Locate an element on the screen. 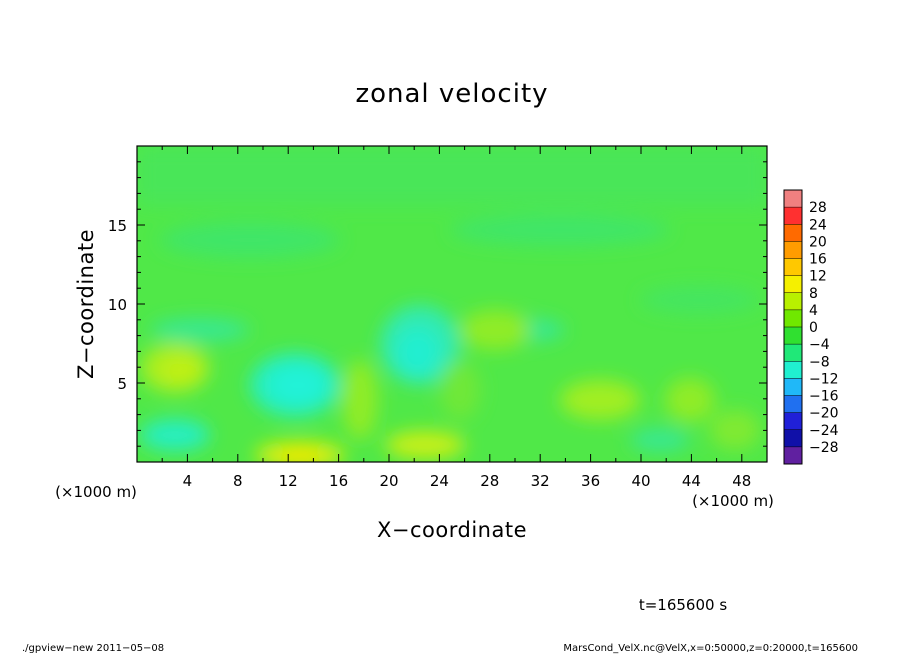 This screenshot has width=904, height=654. colorbar-label: −24 is located at coordinates (824, 431).